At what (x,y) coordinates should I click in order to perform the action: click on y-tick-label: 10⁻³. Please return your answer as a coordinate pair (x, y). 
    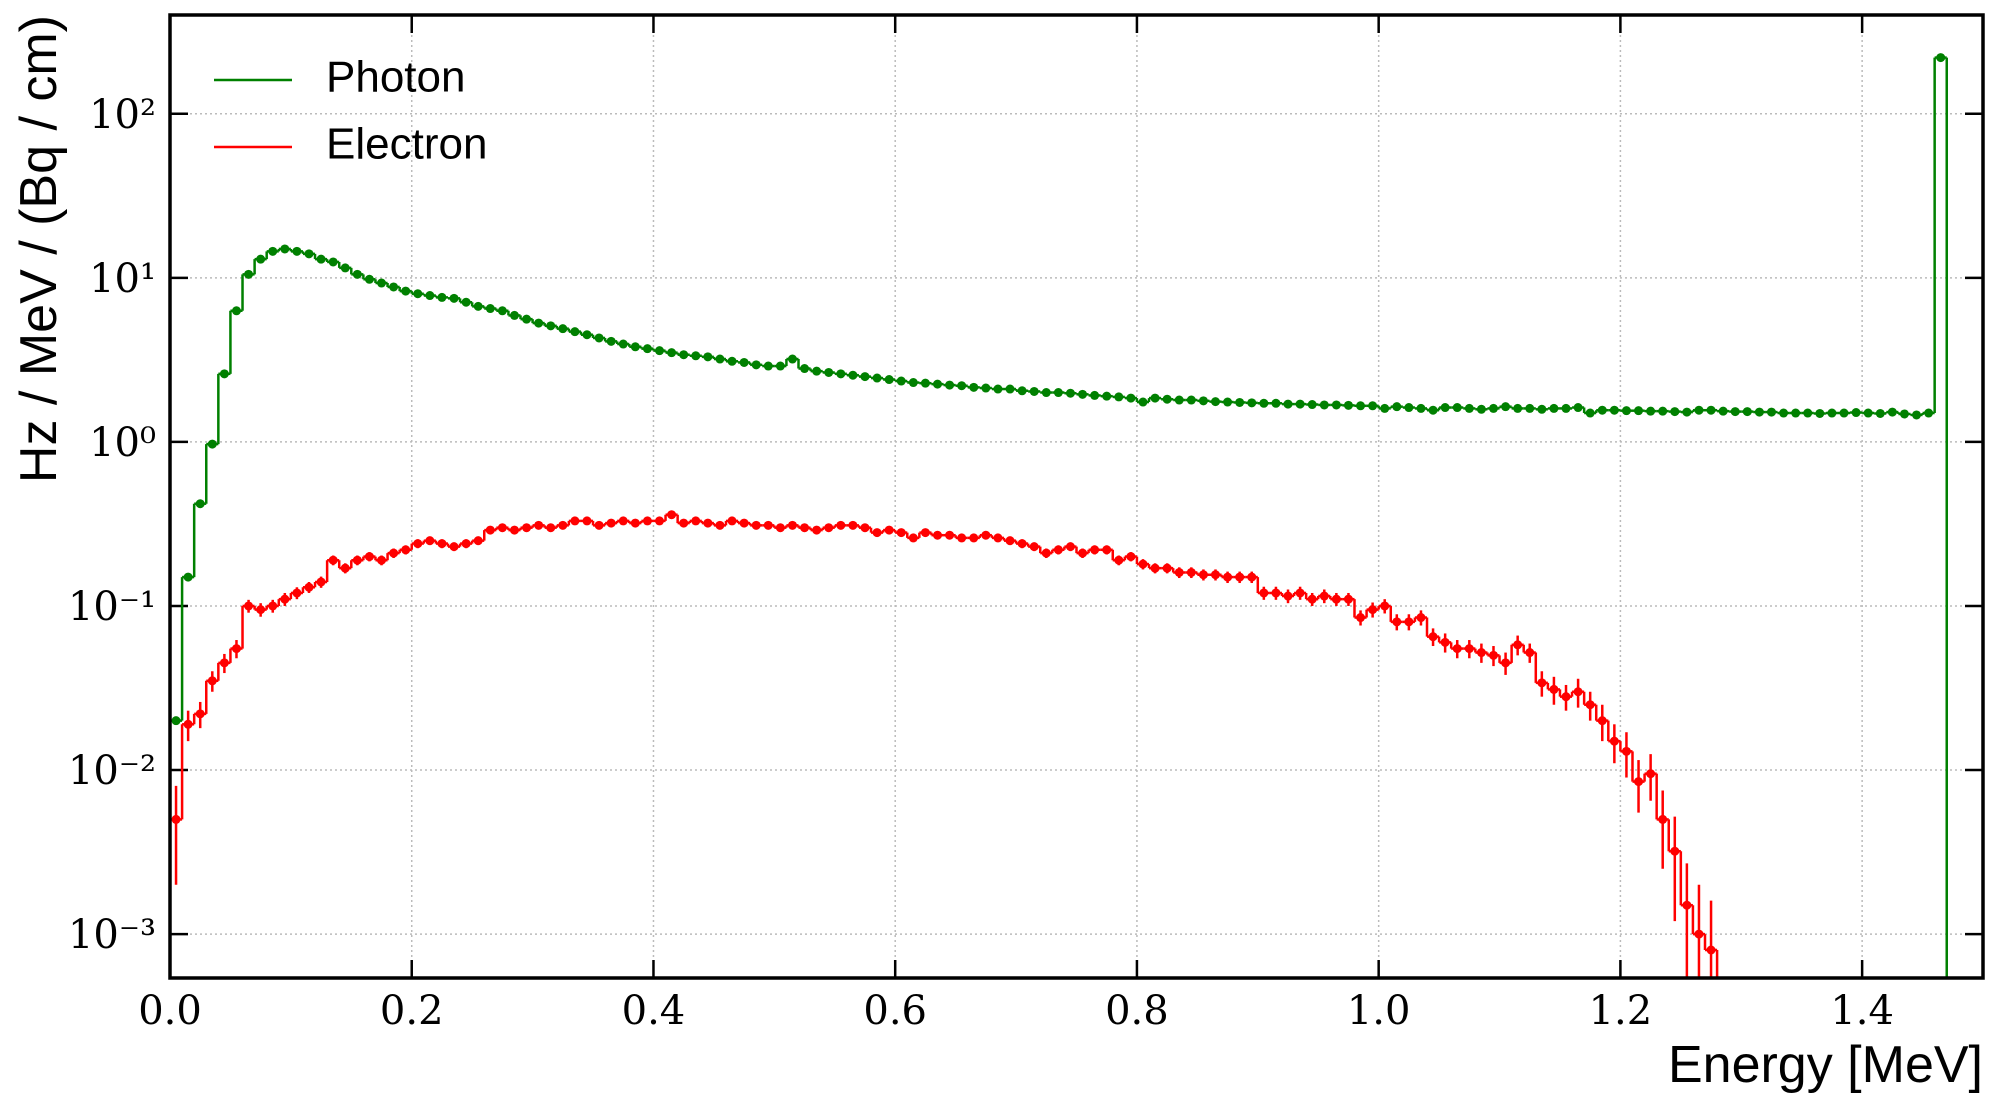
    Looking at the image, I should click on (112, 935).